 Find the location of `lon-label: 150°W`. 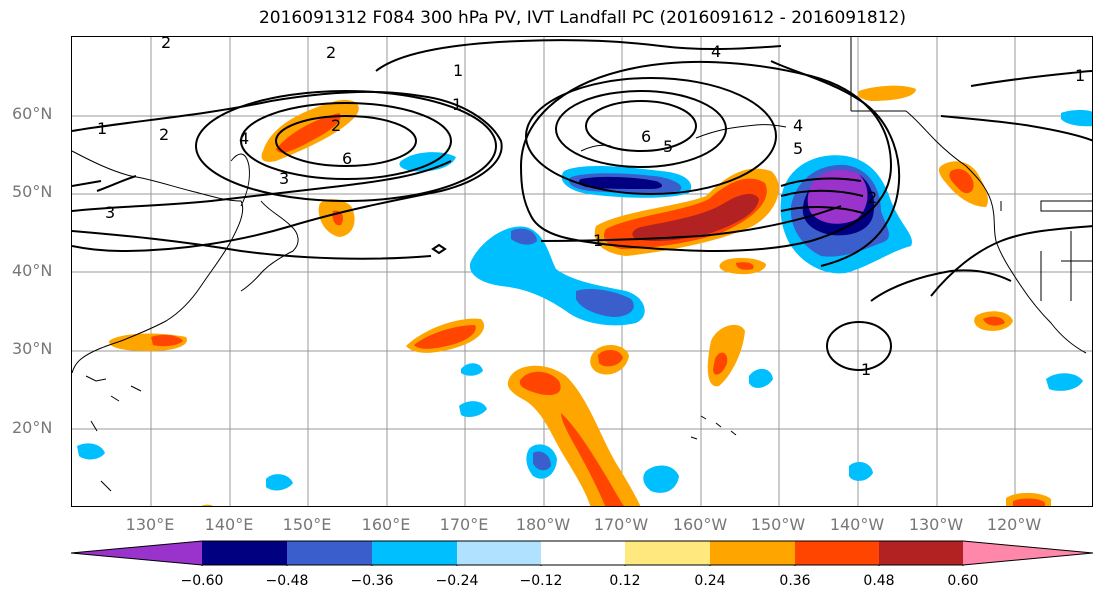

lon-label: 150°W is located at coordinates (778, 524).